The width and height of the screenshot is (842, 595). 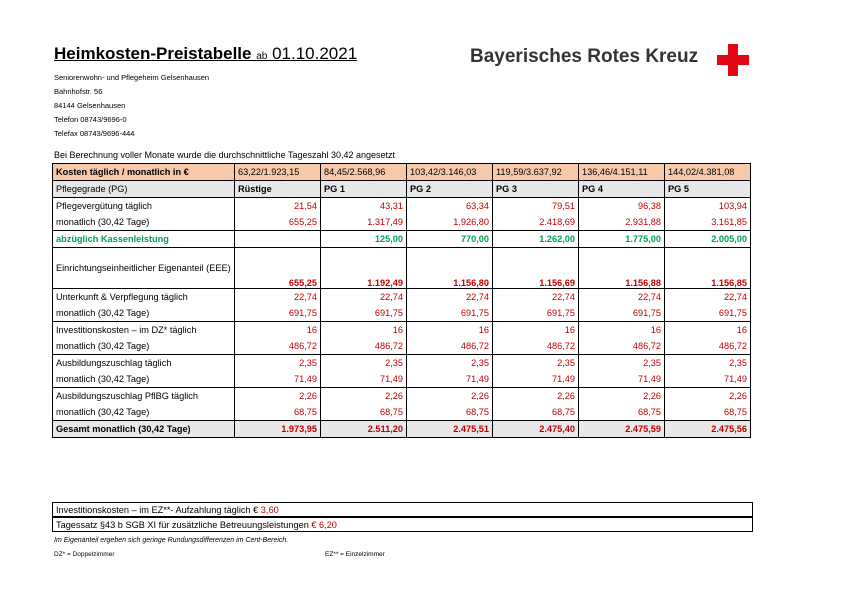 What do you see at coordinates (277, 205) in the screenshot?
I see `table-cell: 21,54` at bounding box center [277, 205].